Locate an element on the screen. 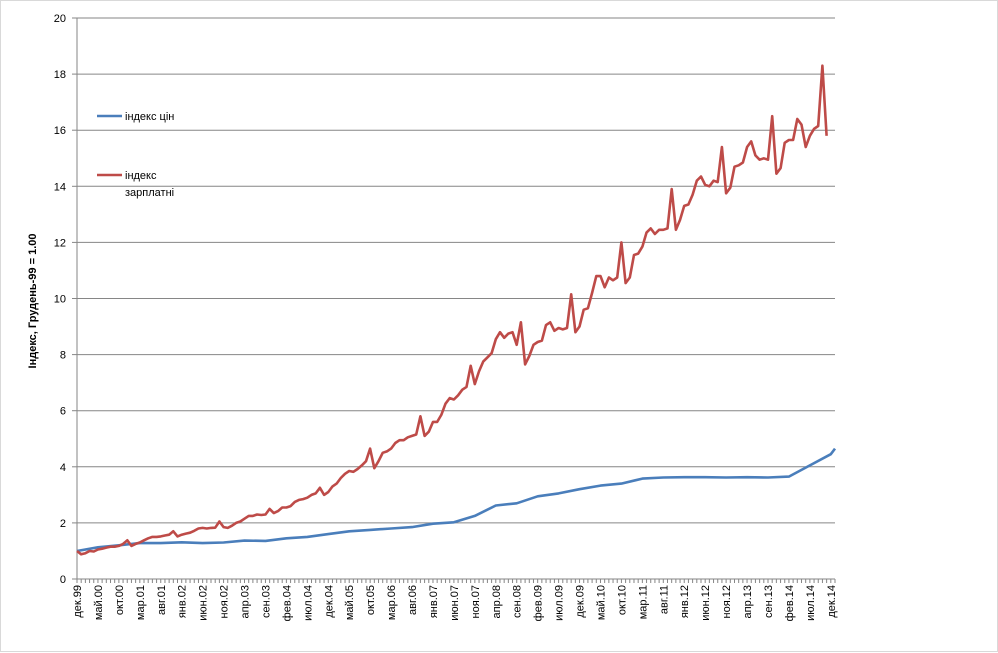  x-tick-label: июн.07 is located at coordinates (455, 603).